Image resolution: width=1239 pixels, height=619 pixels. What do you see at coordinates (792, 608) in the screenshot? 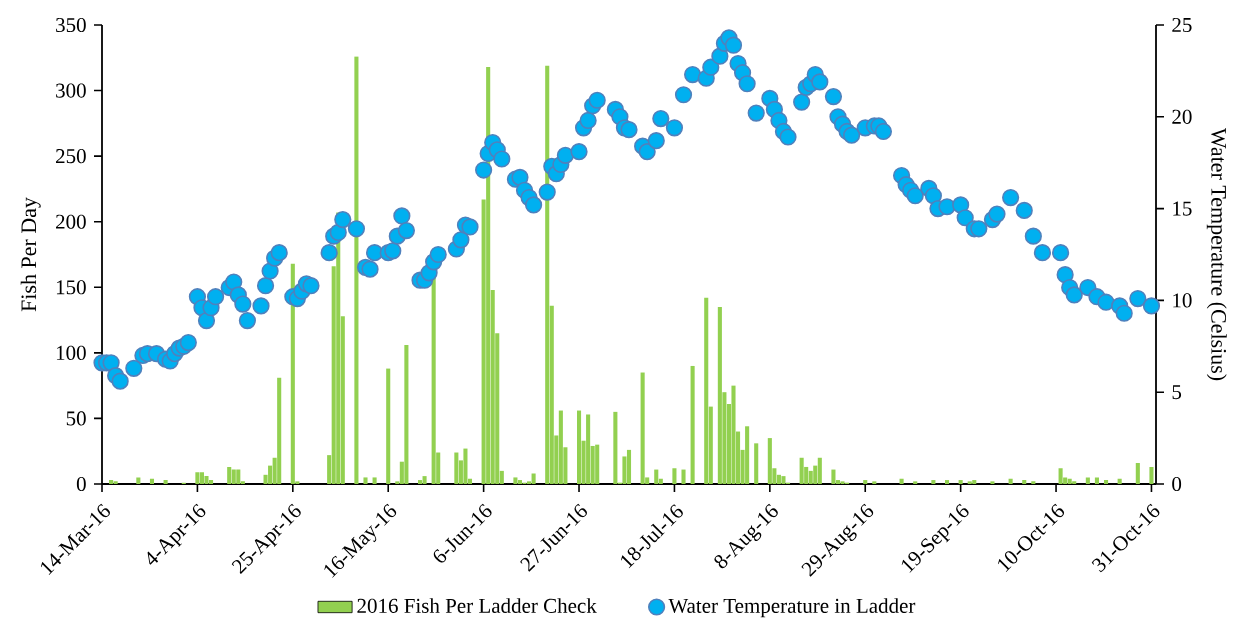
I see `legend-label: Water Temperature in Ladder` at bounding box center [792, 608].